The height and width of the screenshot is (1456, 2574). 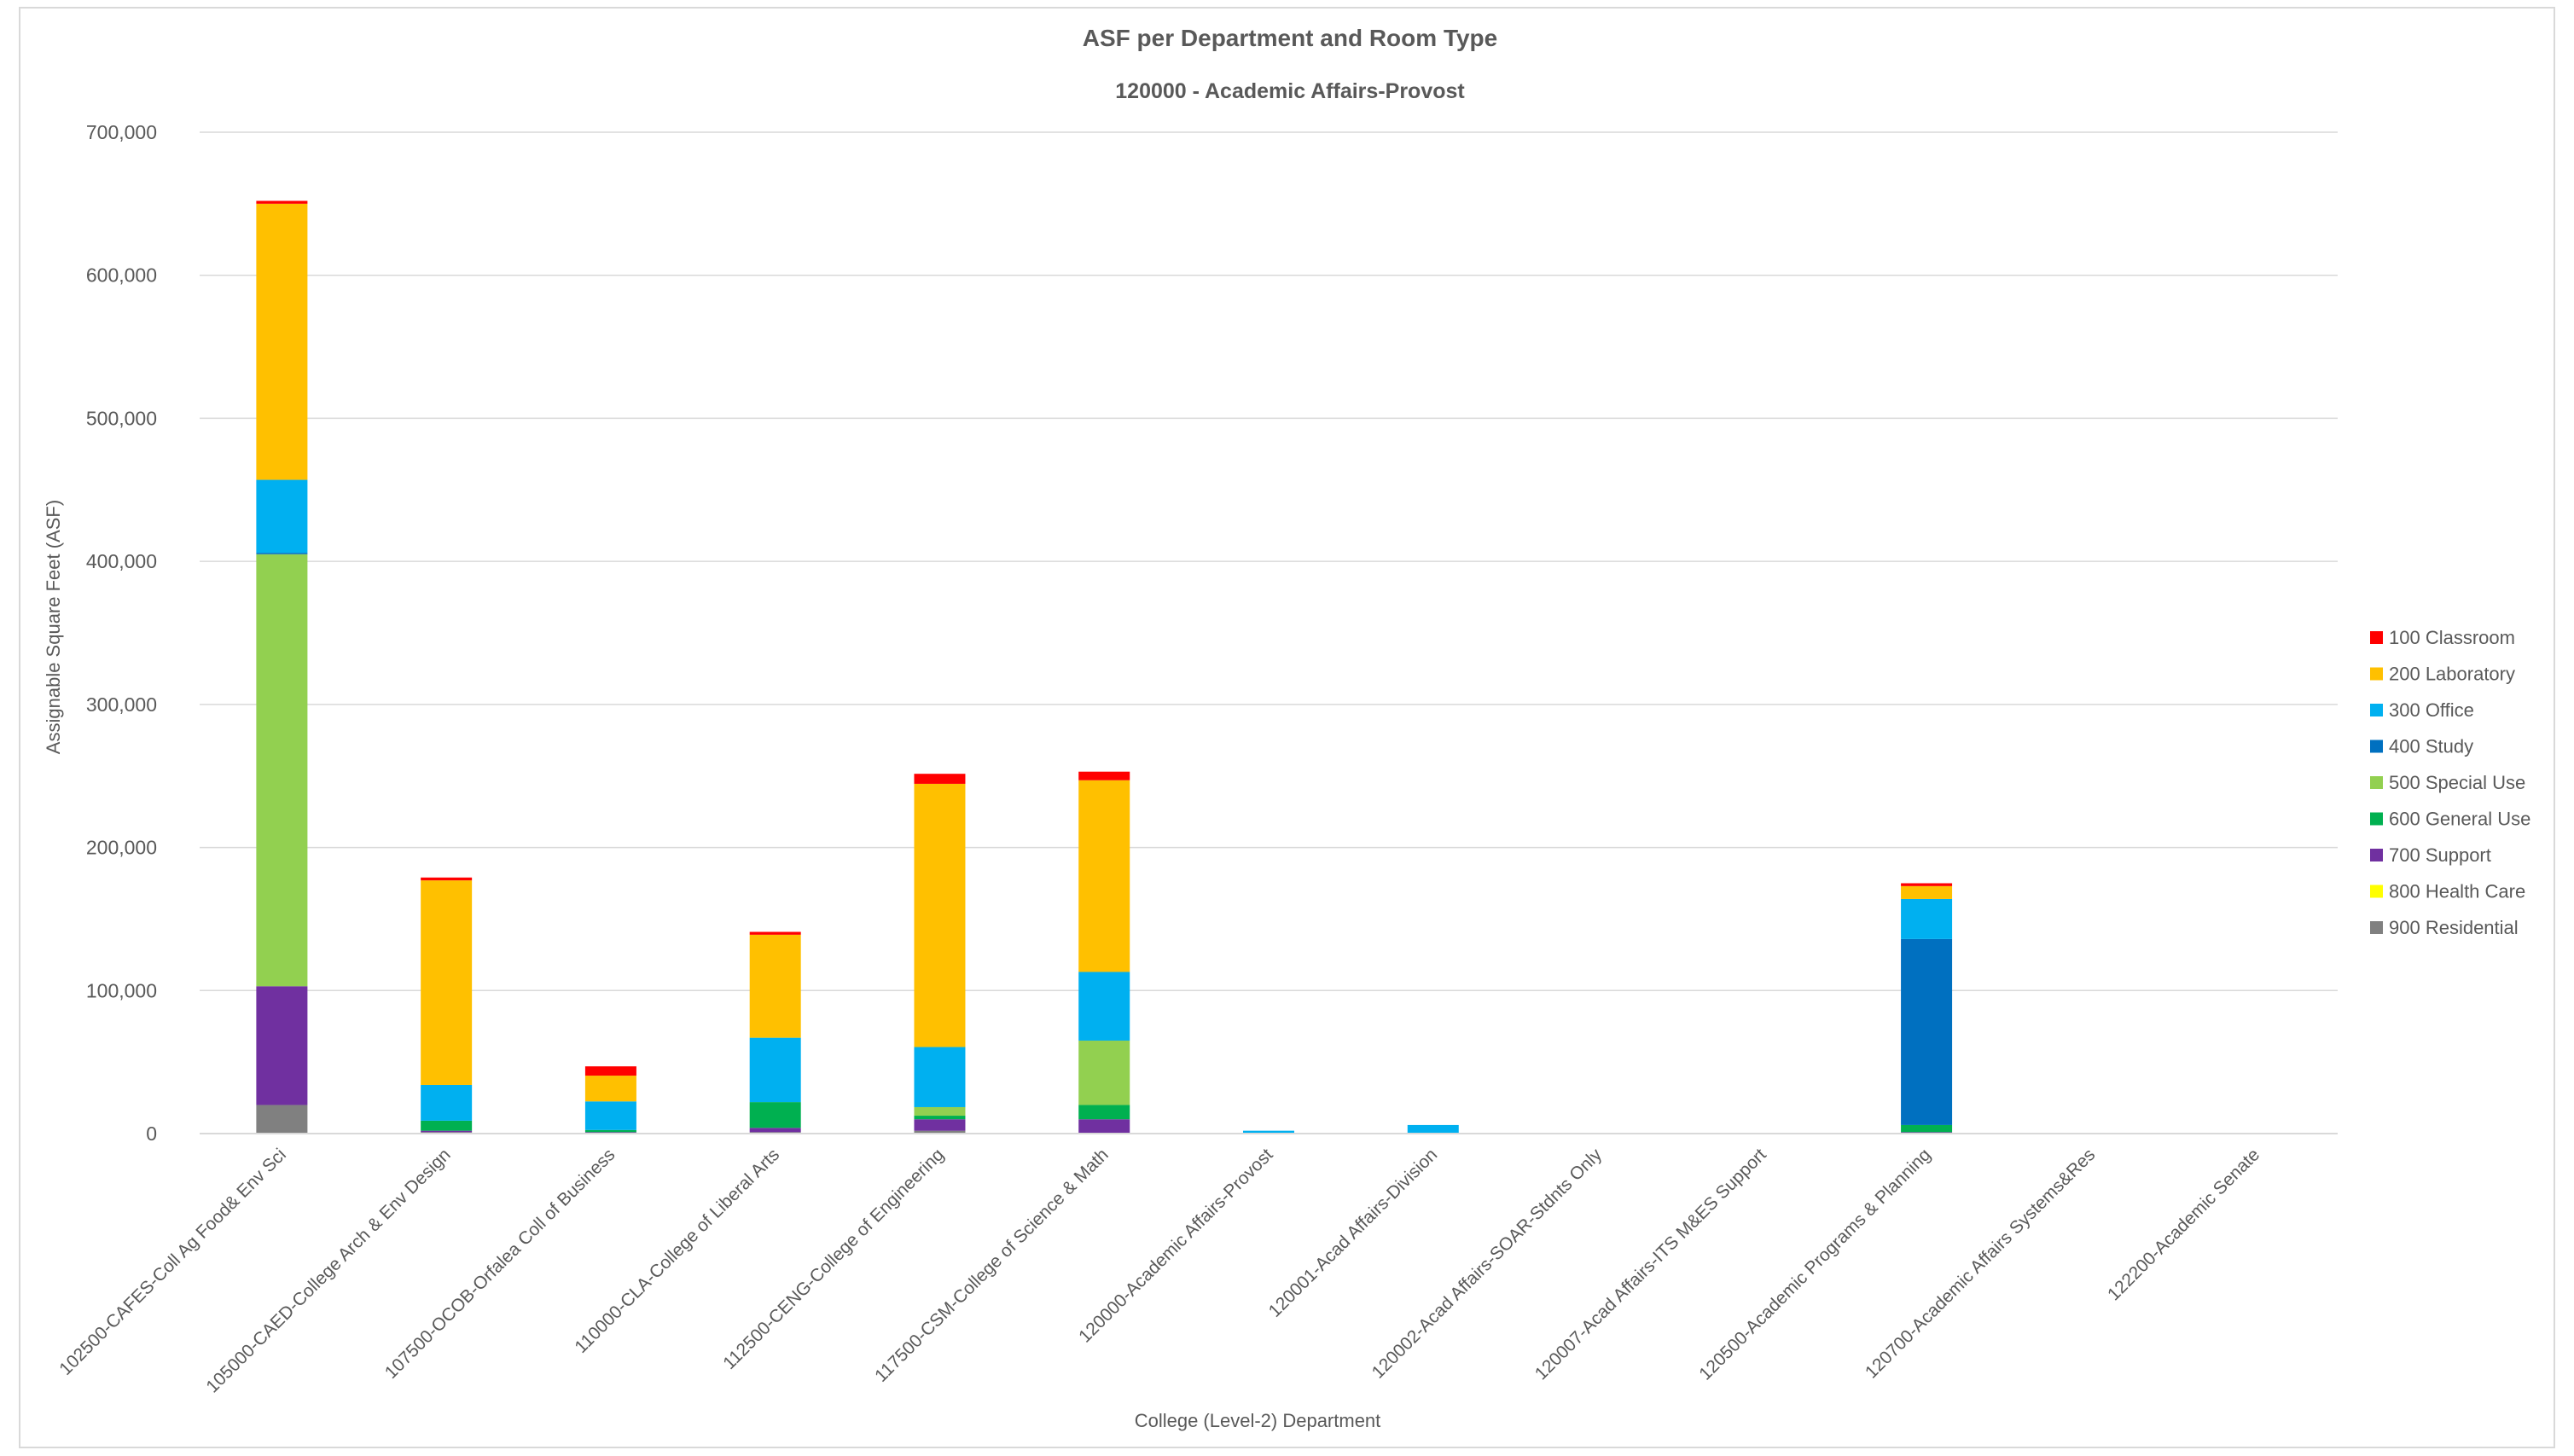 What do you see at coordinates (121, 275) in the screenshot?
I see `y-tick-label: 600,000` at bounding box center [121, 275].